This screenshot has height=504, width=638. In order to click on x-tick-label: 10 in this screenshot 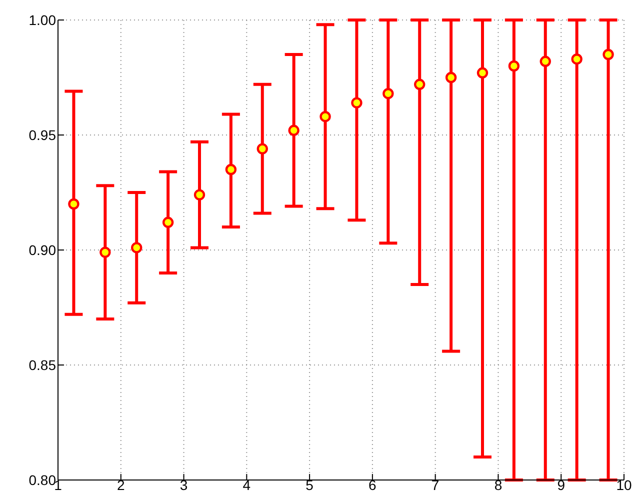, I will do `click(624, 484)`.